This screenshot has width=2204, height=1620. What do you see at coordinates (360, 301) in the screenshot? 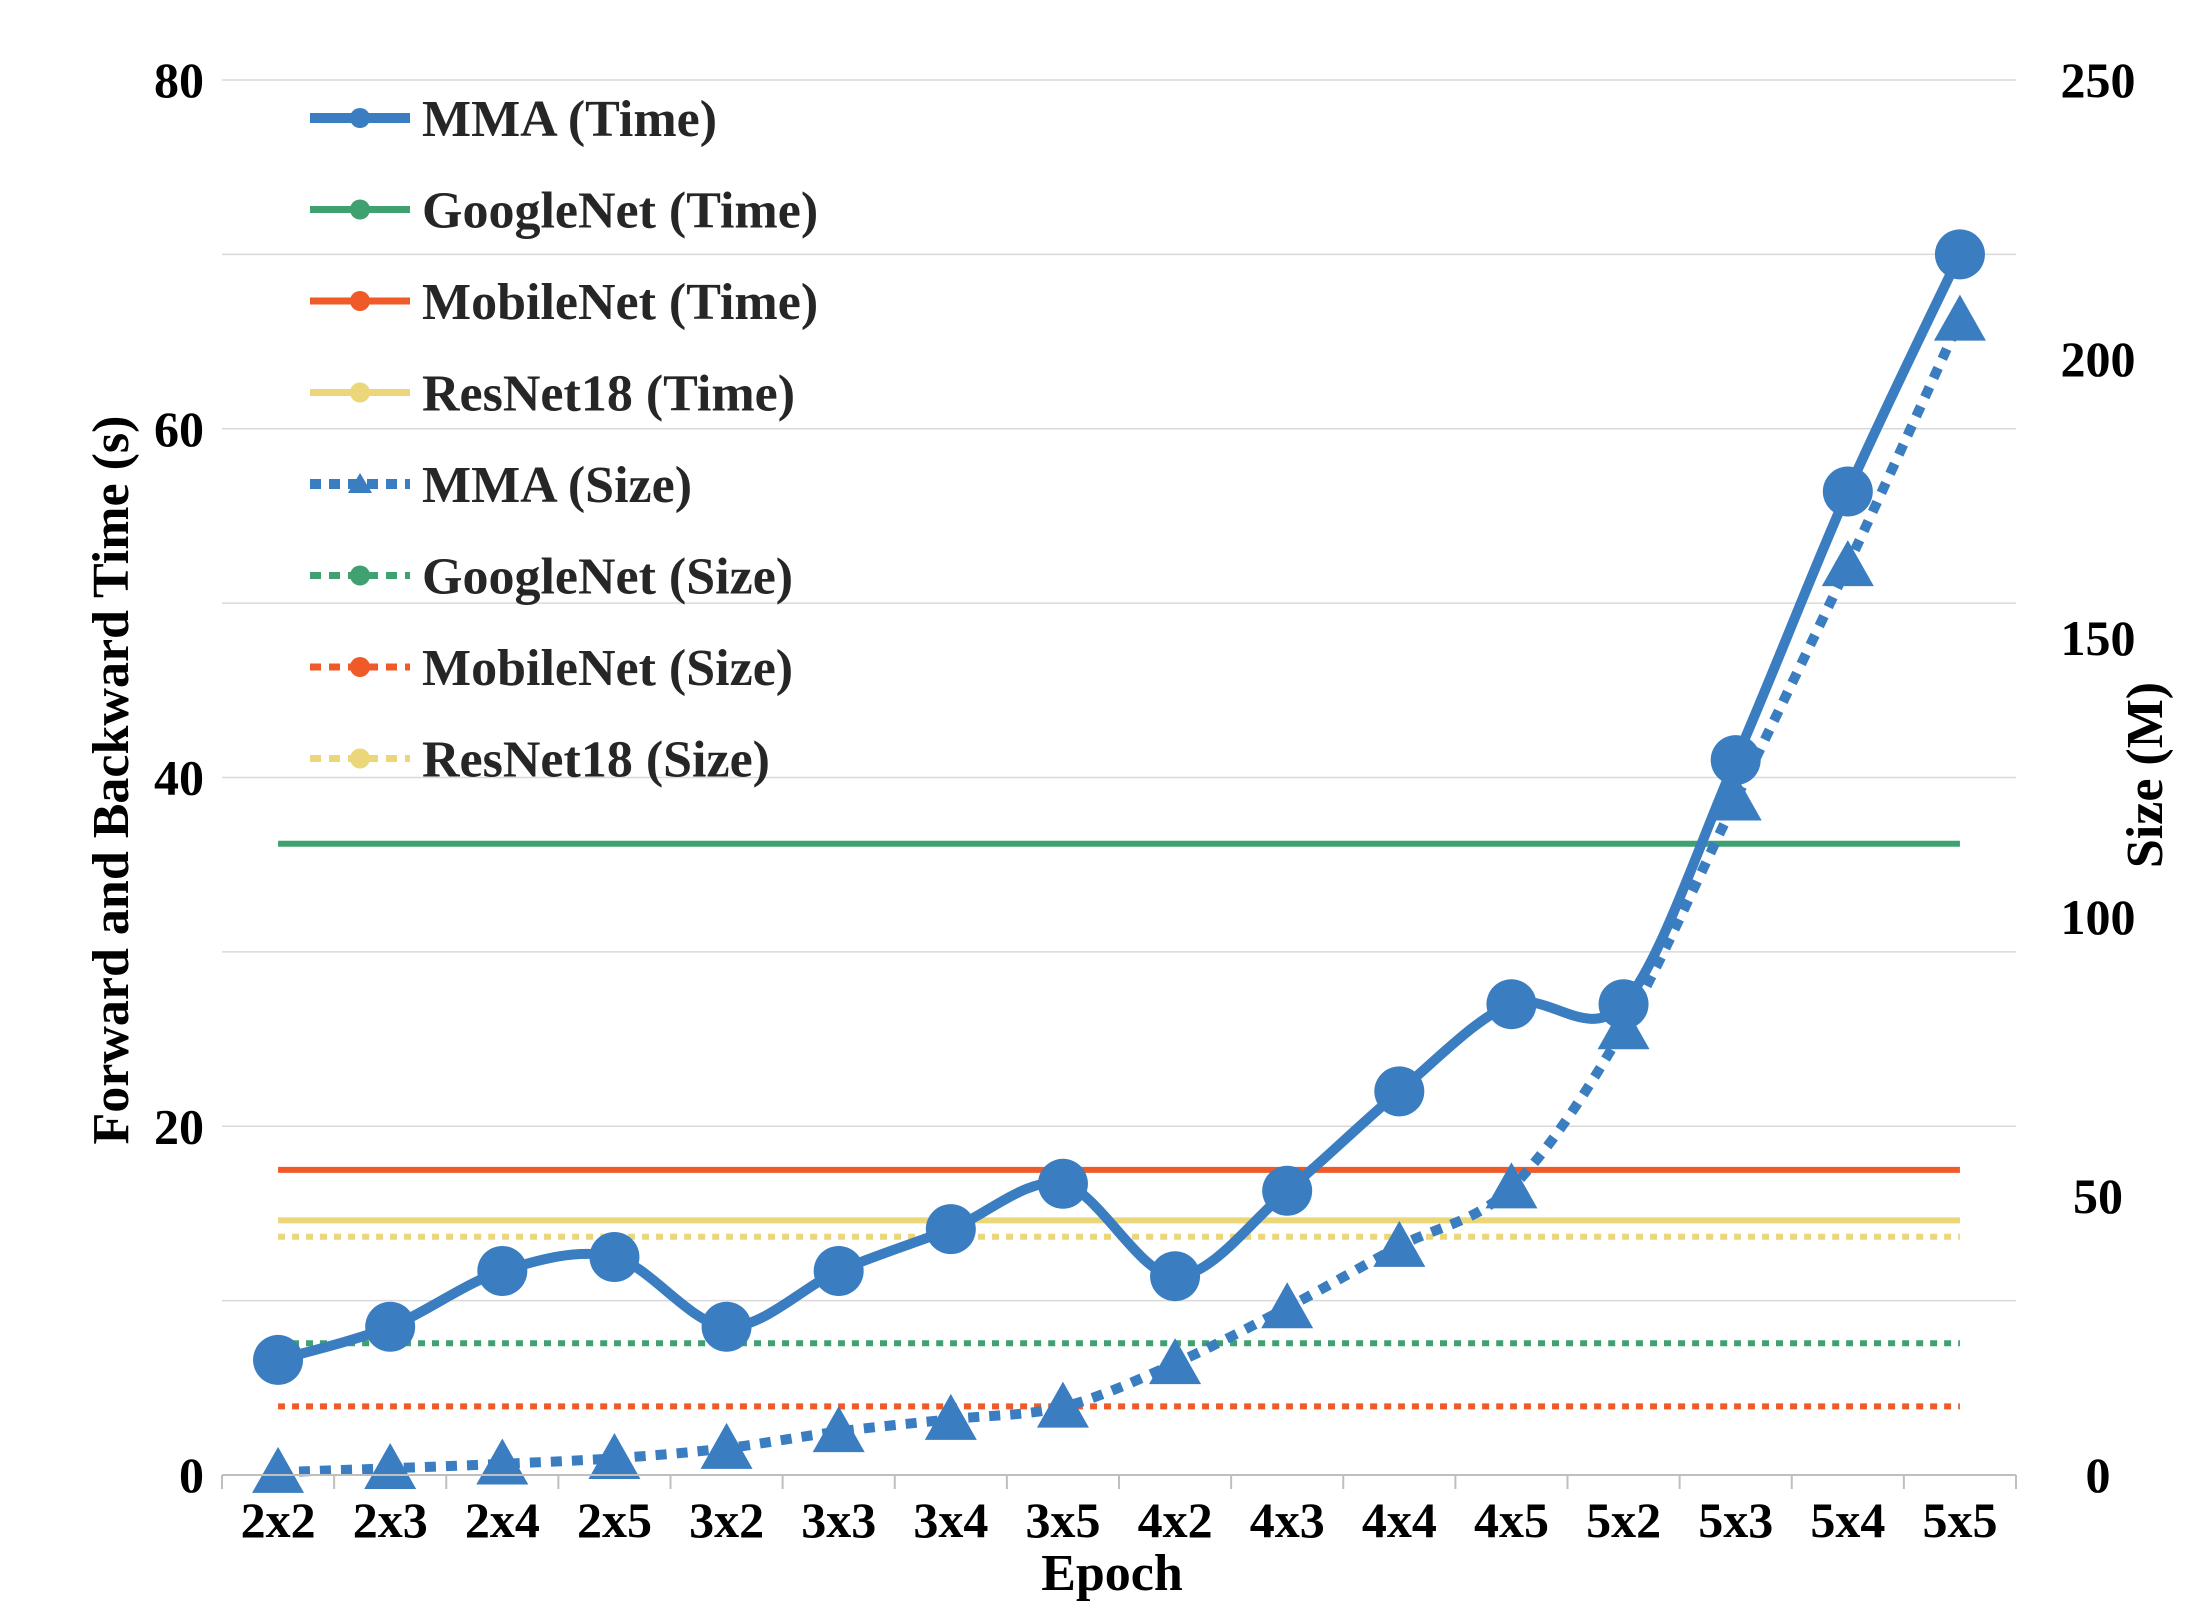
I see `legend-marker-mobilenet-time` at bounding box center [360, 301].